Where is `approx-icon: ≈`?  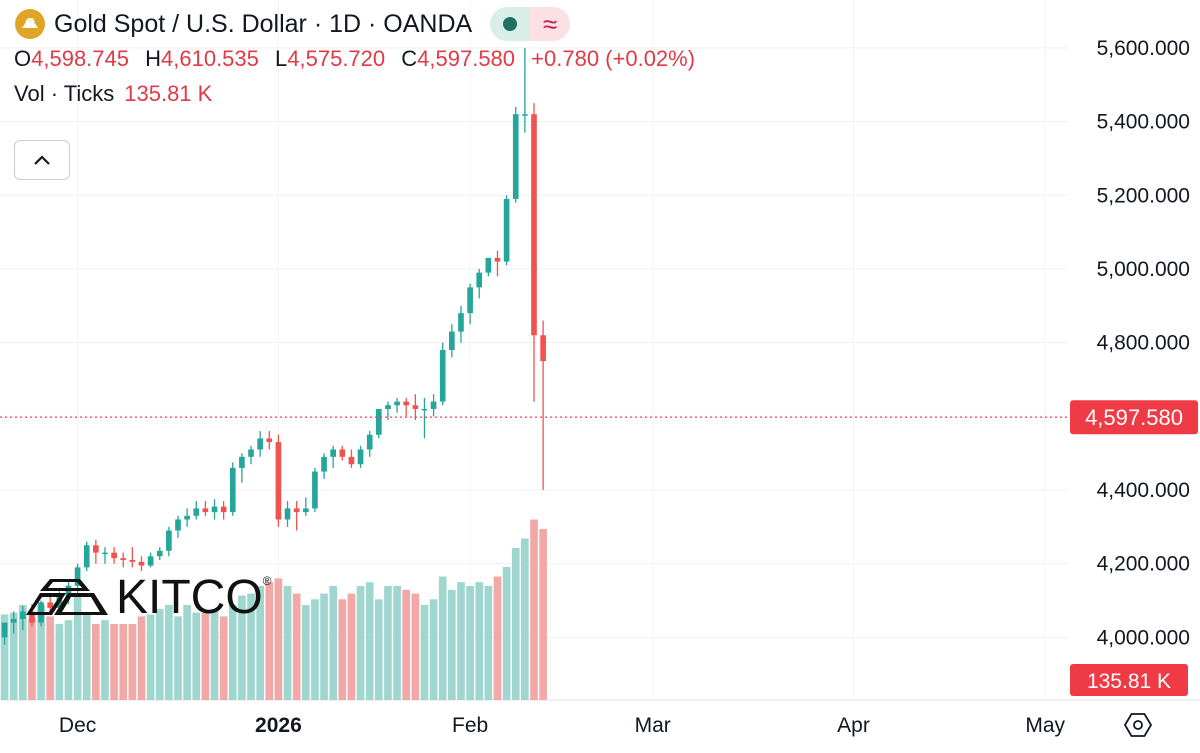 approx-icon: ≈ is located at coordinates (550, 23).